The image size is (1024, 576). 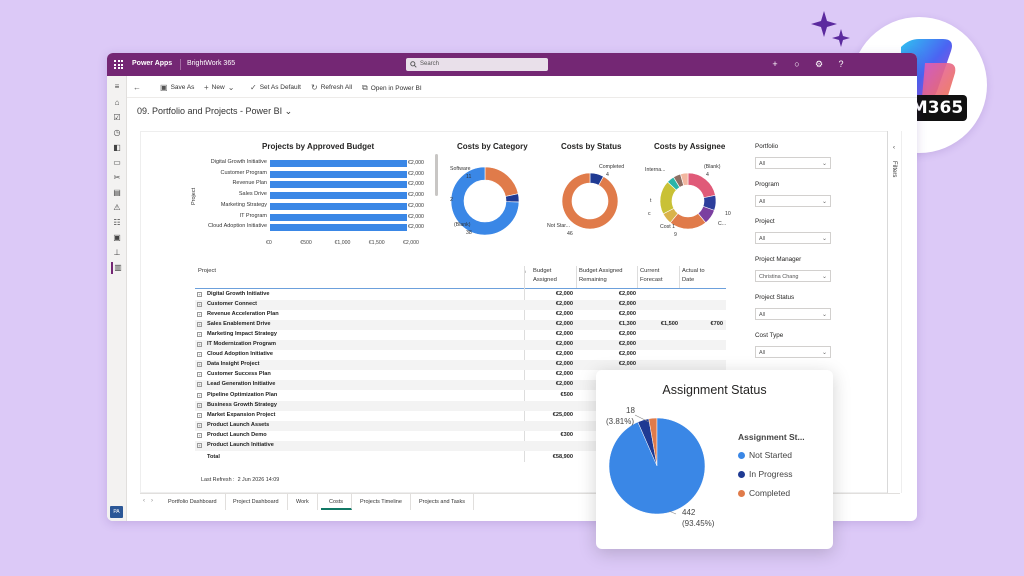 What do you see at coordinates (117, 132) in the screenshot?
I see `clock-icon: ◷` at bounding box center [117, 132].